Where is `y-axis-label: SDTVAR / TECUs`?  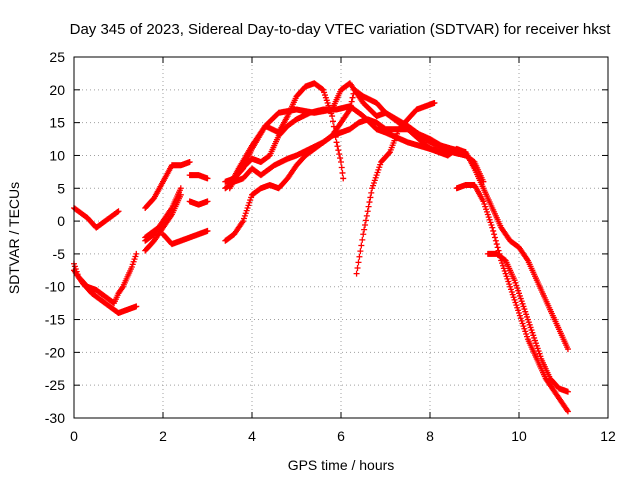 y-axis-label: SDTVAR / TECUs is located at coordinates (14, 238).